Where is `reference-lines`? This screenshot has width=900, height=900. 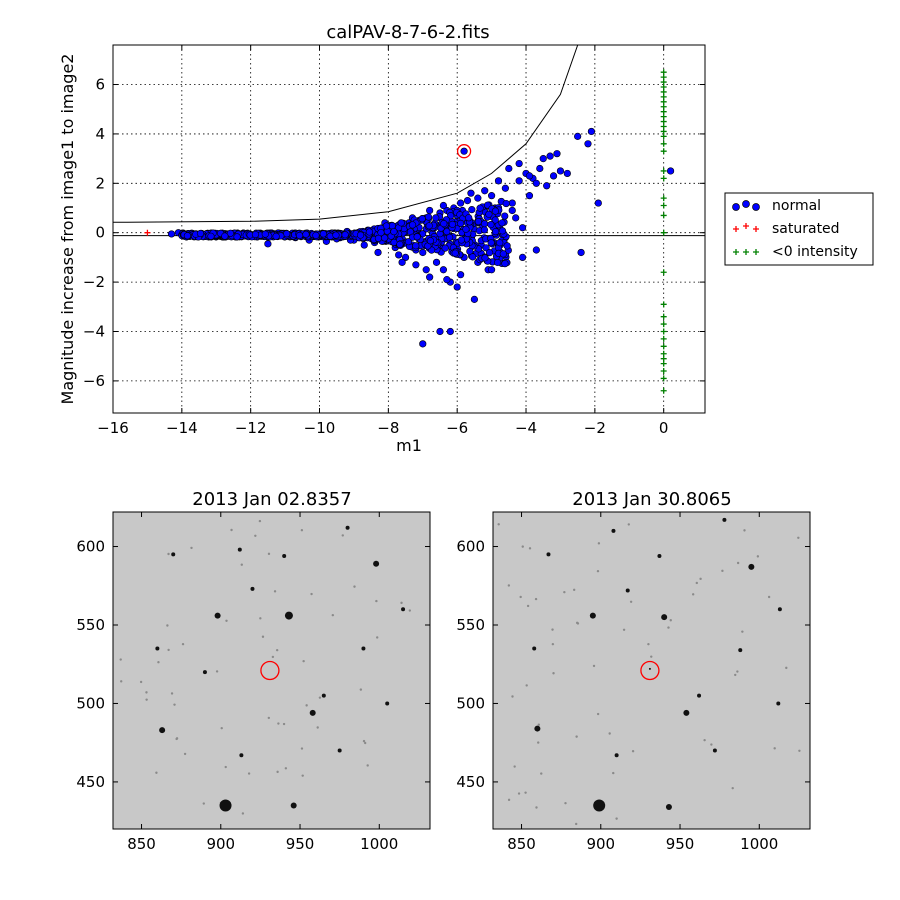 reference-lines is located at coordinates (409, 141).